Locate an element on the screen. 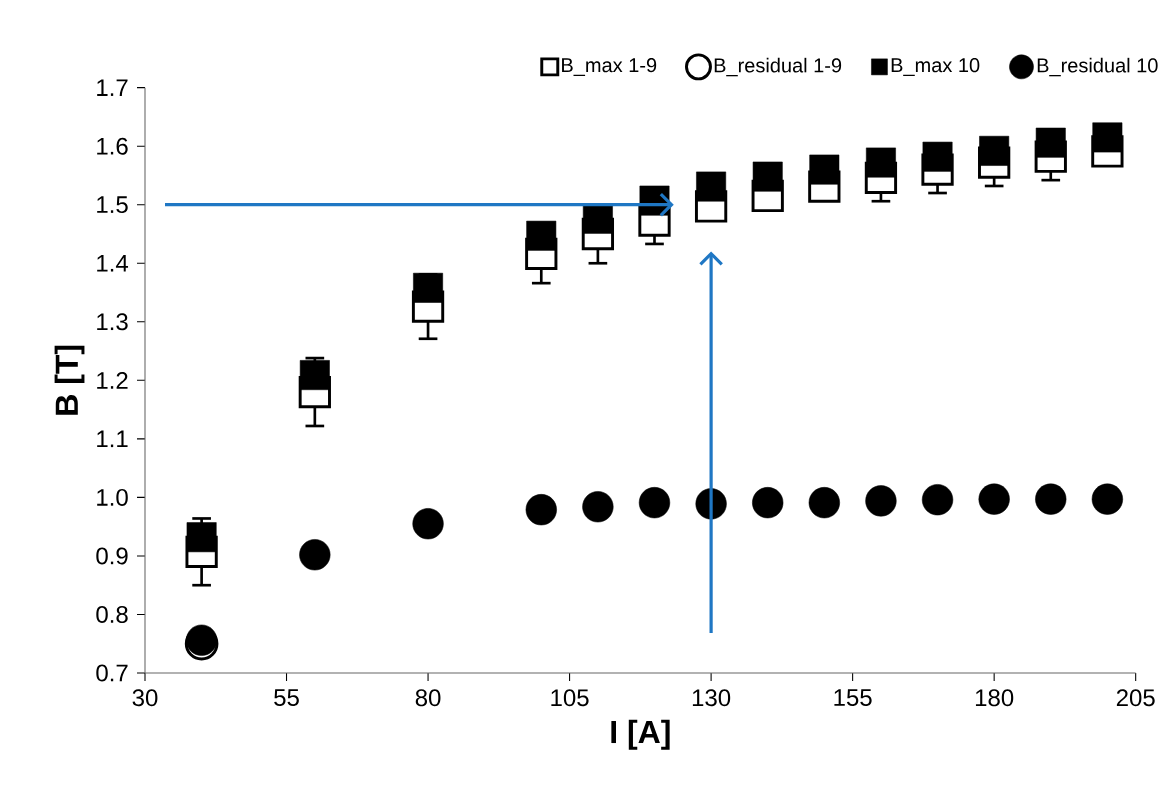  x-tick-label: 30 is located at coordinates (145, 698).